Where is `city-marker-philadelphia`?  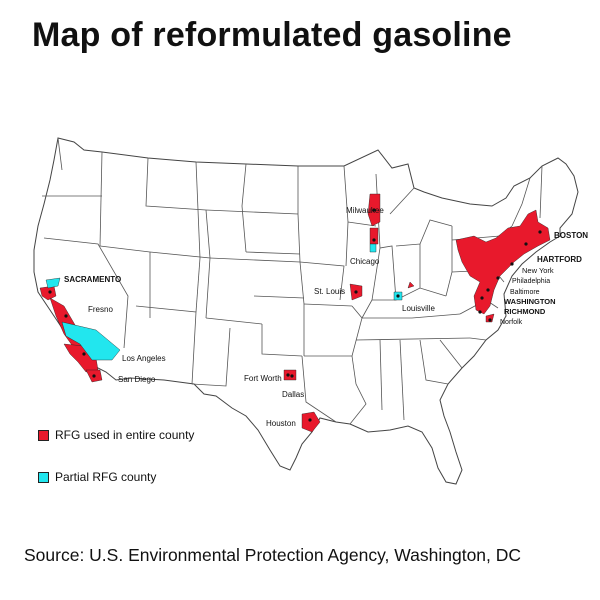
city-marker-philadelphia is located at coordinates (498, 278).